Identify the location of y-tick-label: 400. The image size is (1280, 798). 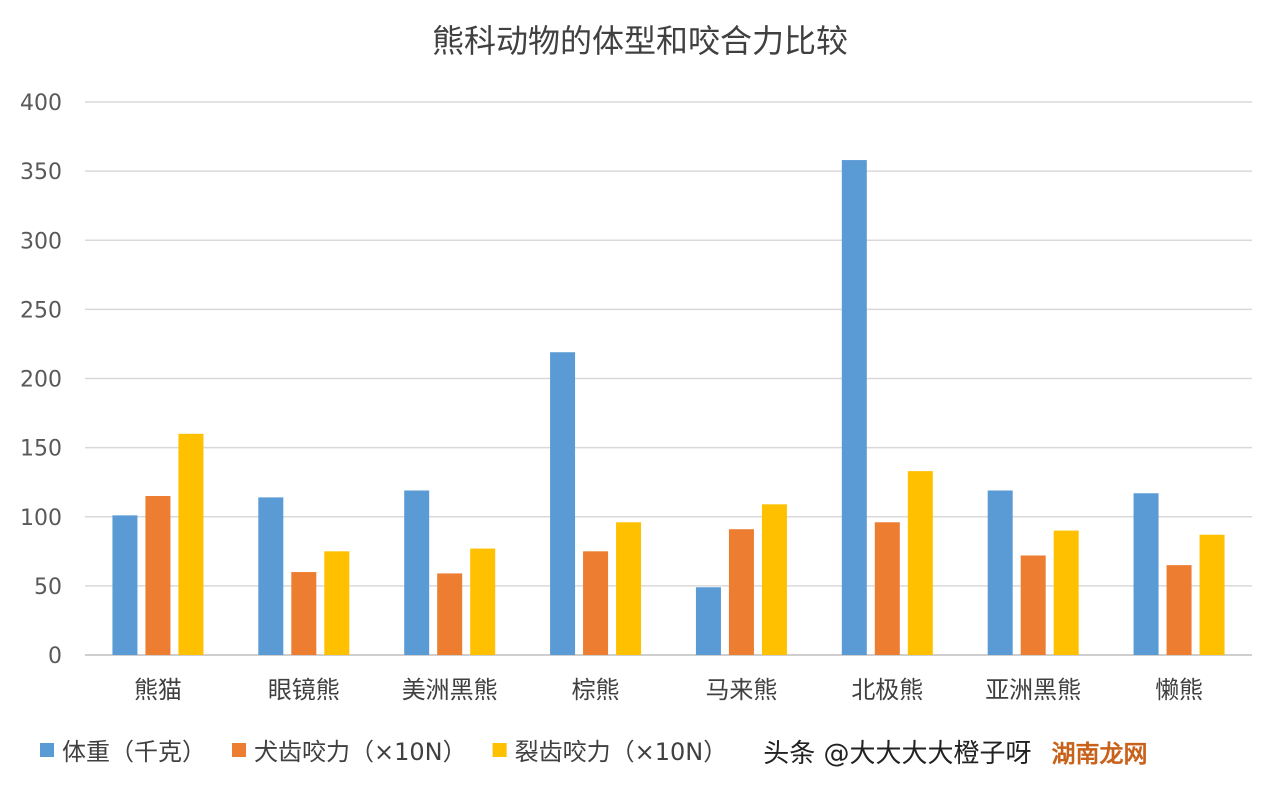
(41, 103).